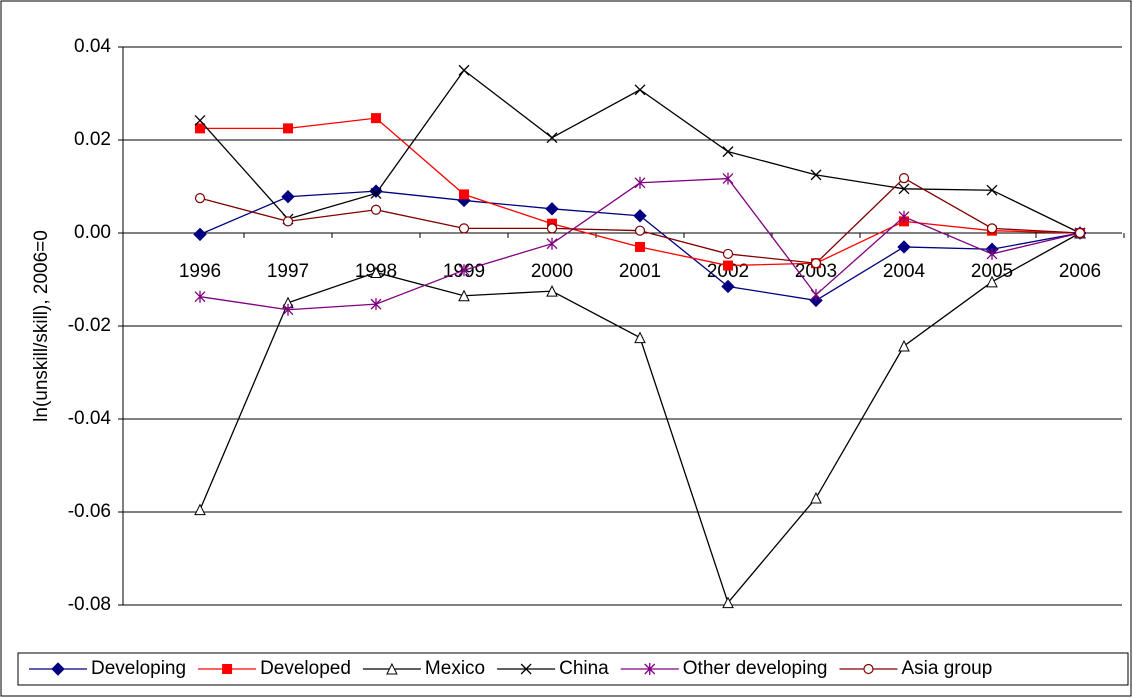 This screenshot has width=1133, height=698. I want to click on y-tick-label: 0.02, so click(92, 139).